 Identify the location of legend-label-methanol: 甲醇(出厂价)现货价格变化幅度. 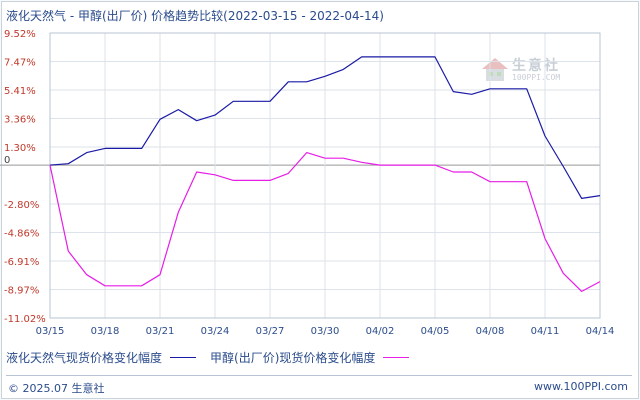
(293, 358).